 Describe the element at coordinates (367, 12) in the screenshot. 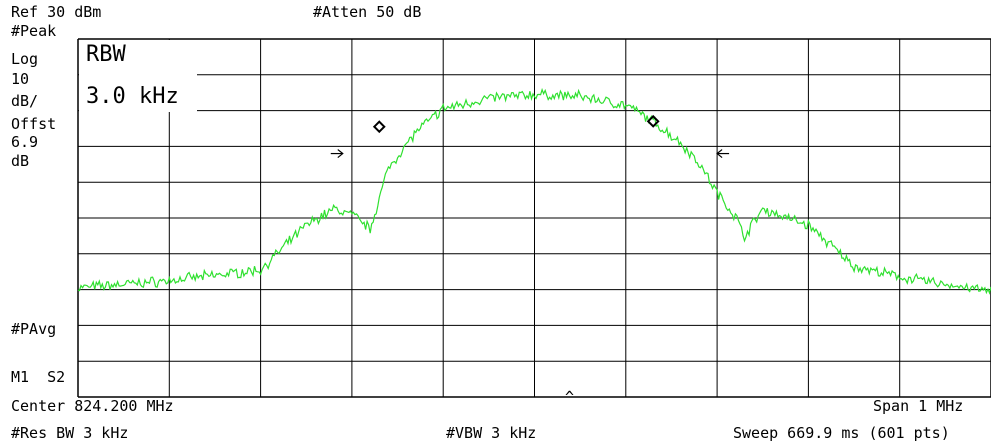

I see `attenuation-label: #Atten 50 dB` at that location.